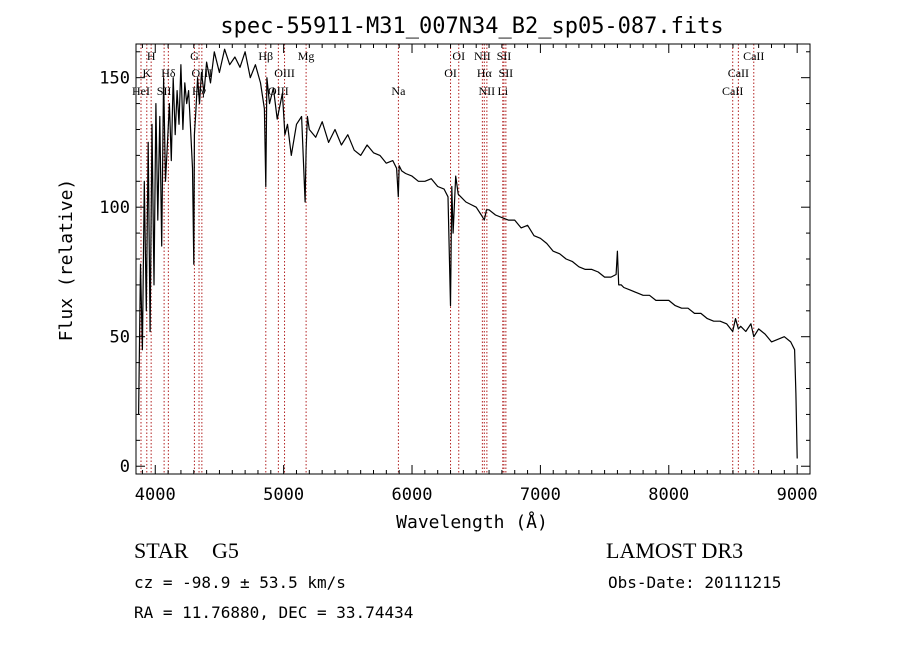 This screenshot has height=649, width=900. Describe the element at coordinates (125, 467) in the screenshot. I see `y-tick-label-0: 0` at that location.